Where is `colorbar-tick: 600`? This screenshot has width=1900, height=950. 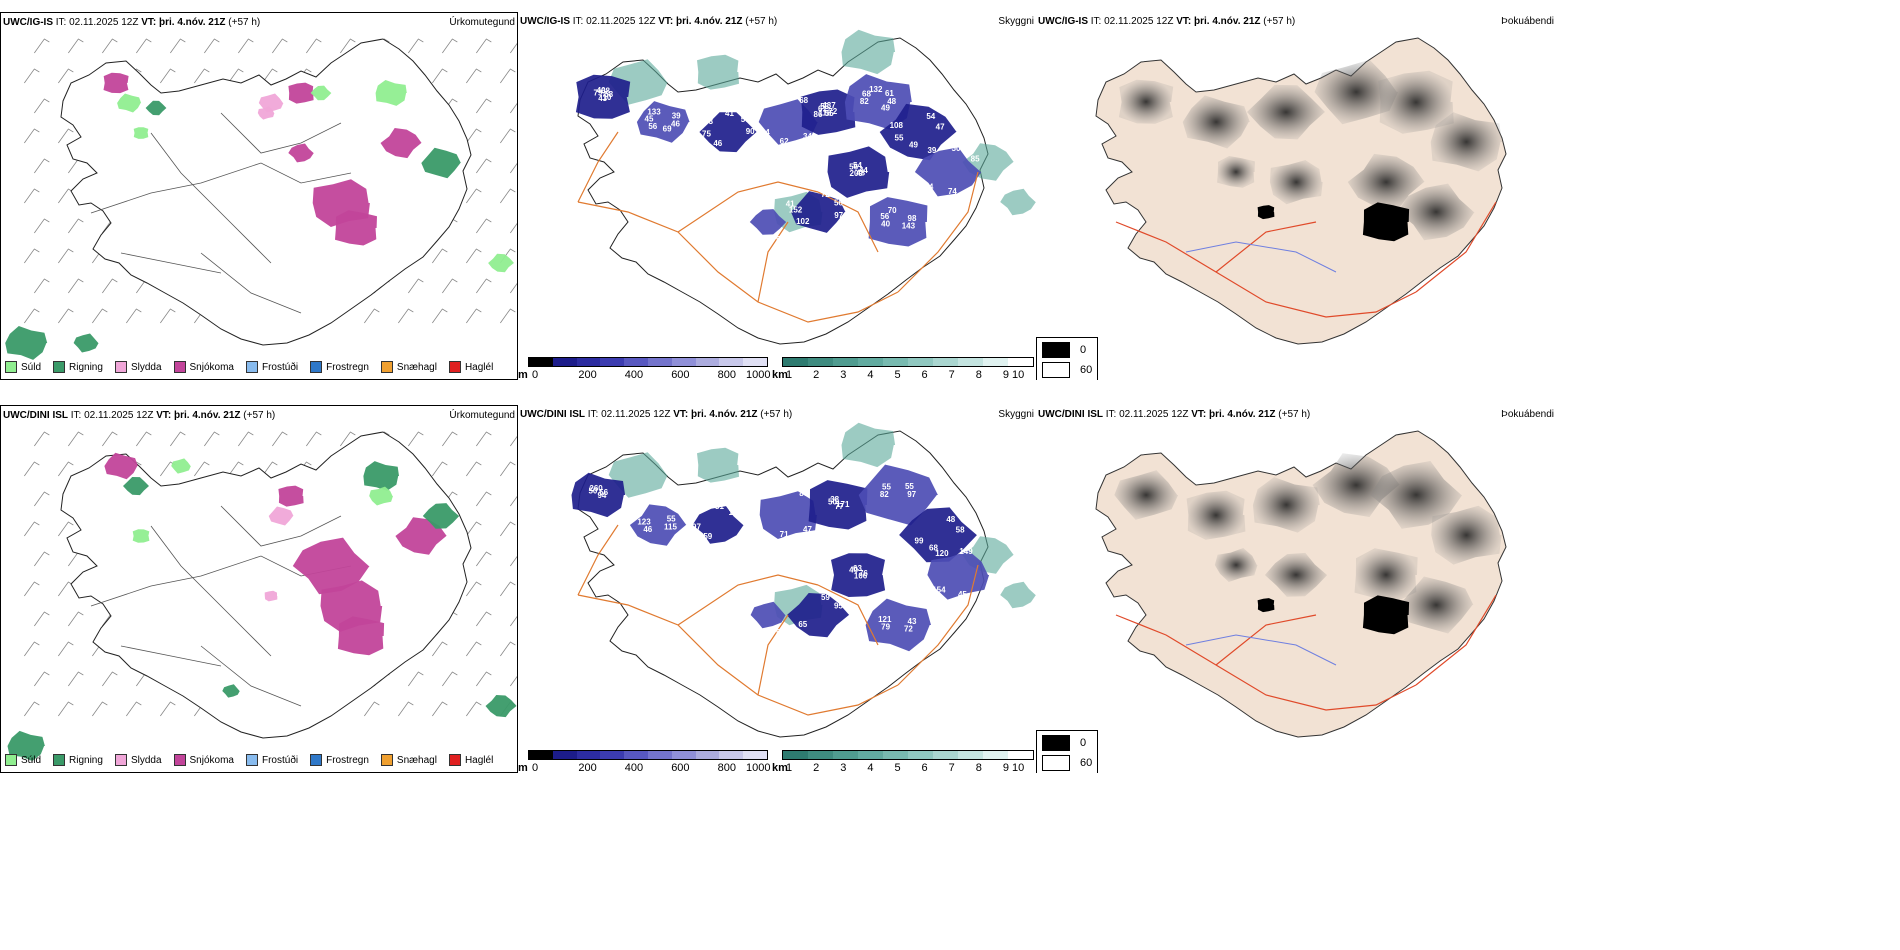
colorbar-tick: 600 is located at coordinates (680, 374).